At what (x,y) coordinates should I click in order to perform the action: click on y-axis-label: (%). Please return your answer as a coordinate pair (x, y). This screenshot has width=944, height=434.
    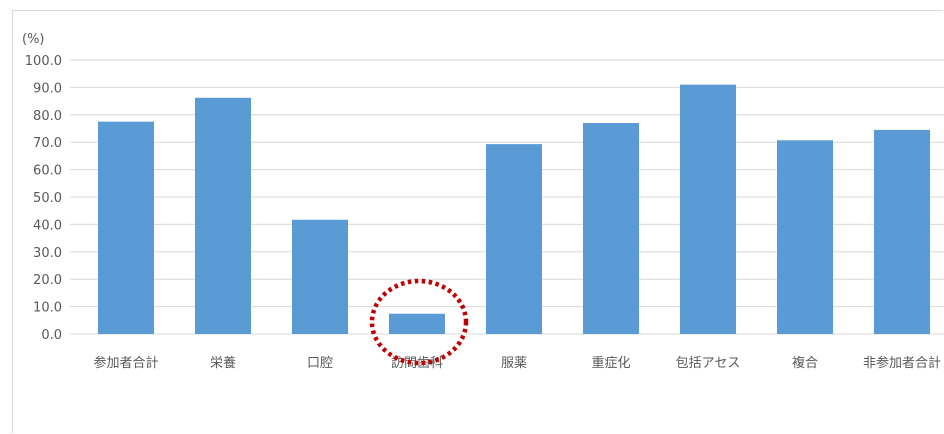
    Looking at the image, I should click on (33, 39).